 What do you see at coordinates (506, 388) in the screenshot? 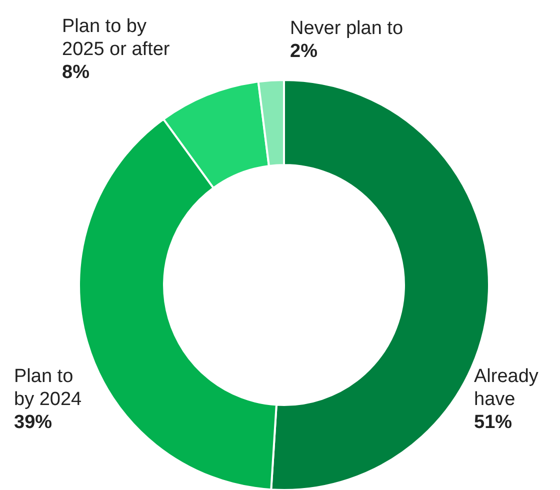
I see `slice-label: Already have` at bounding box center [506, 388].